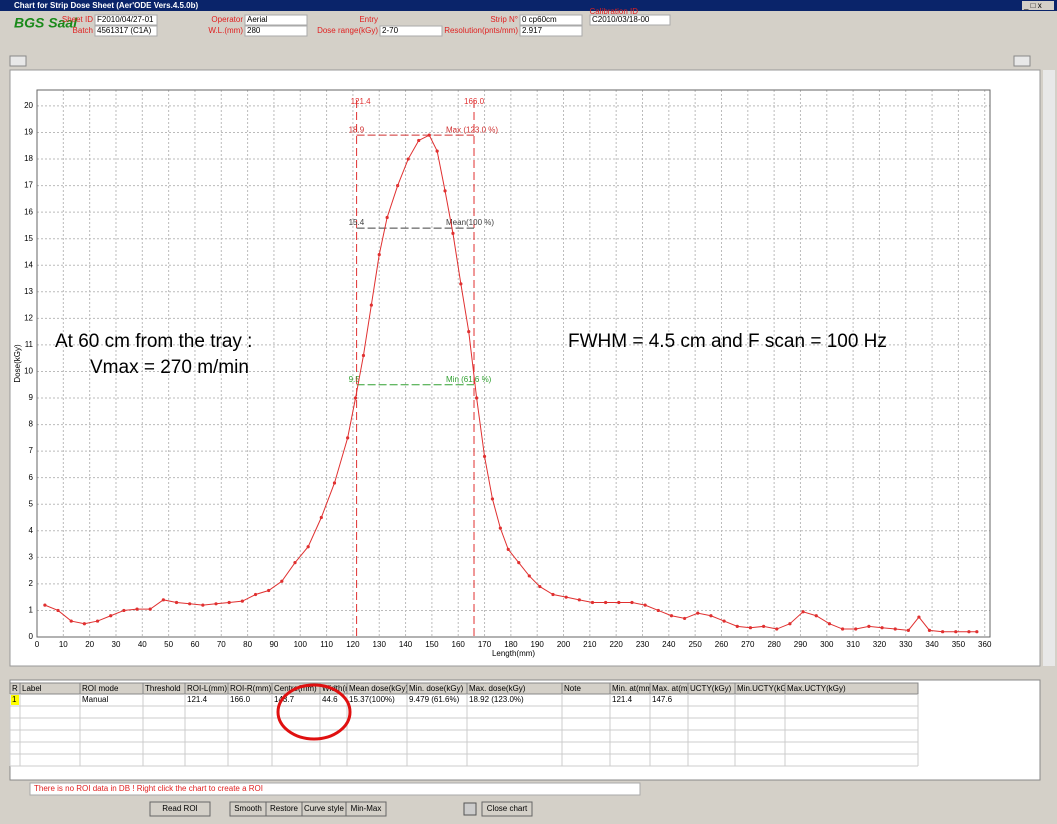 The image size is (1057, 824). Describe the element at coordinates (432, 644) in the screenshot. I see `x-tick-label: 150` at that location.